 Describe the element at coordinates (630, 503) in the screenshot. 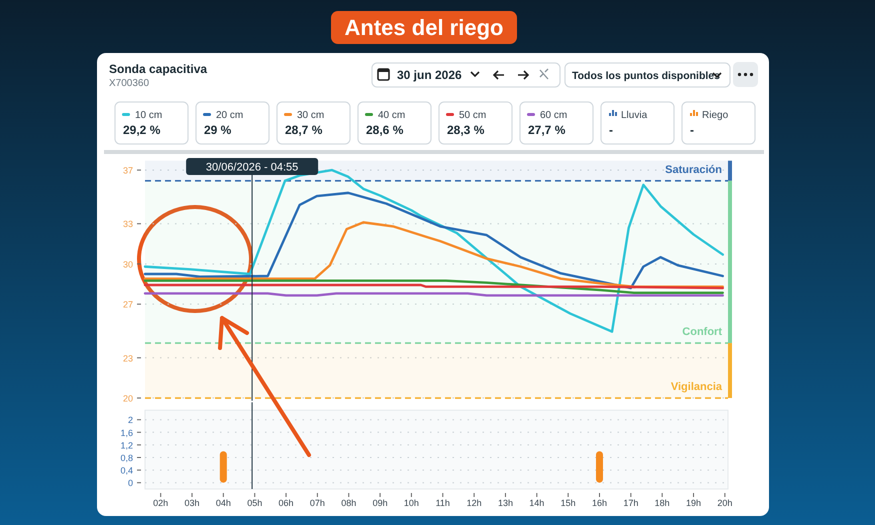

I see `x-tick-label: 17h` at that location.